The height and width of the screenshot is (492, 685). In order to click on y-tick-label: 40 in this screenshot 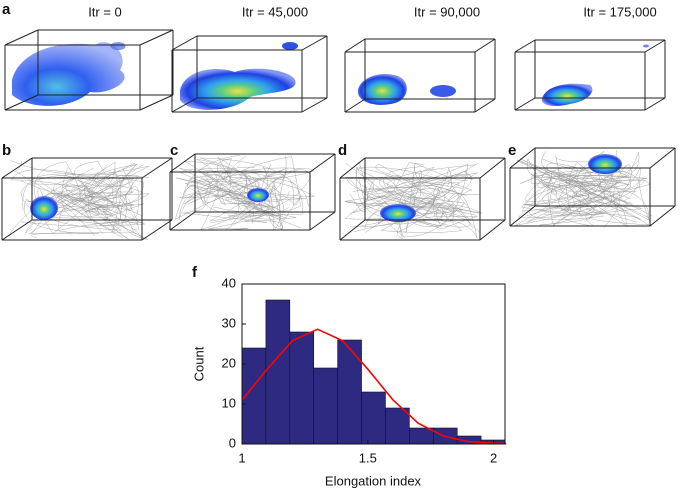, I will do `click(229, 282)`.